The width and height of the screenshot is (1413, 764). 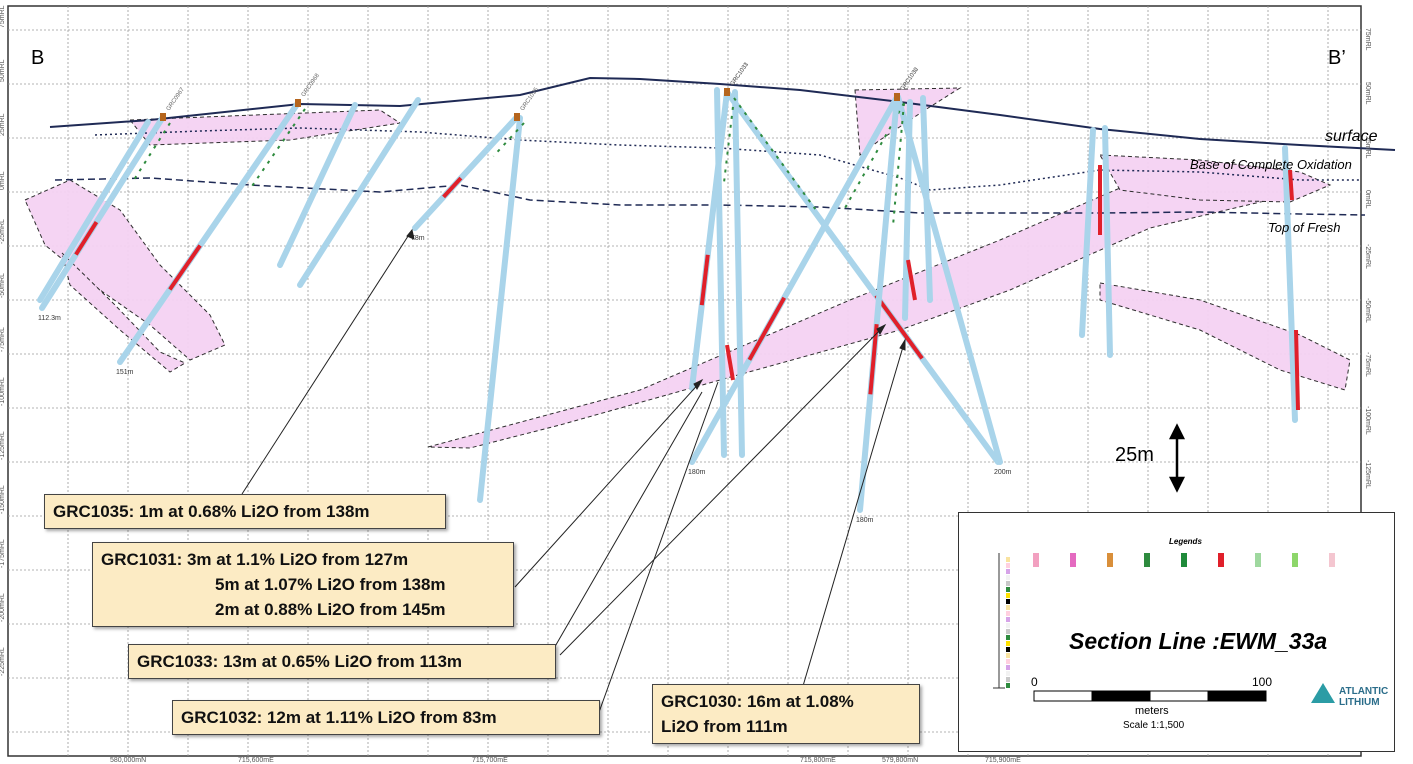 What do you see at coordinates (1003, 472) in the screenshot?
I see `hole-depth-label: 200m` at bounding box center [1003, 472].